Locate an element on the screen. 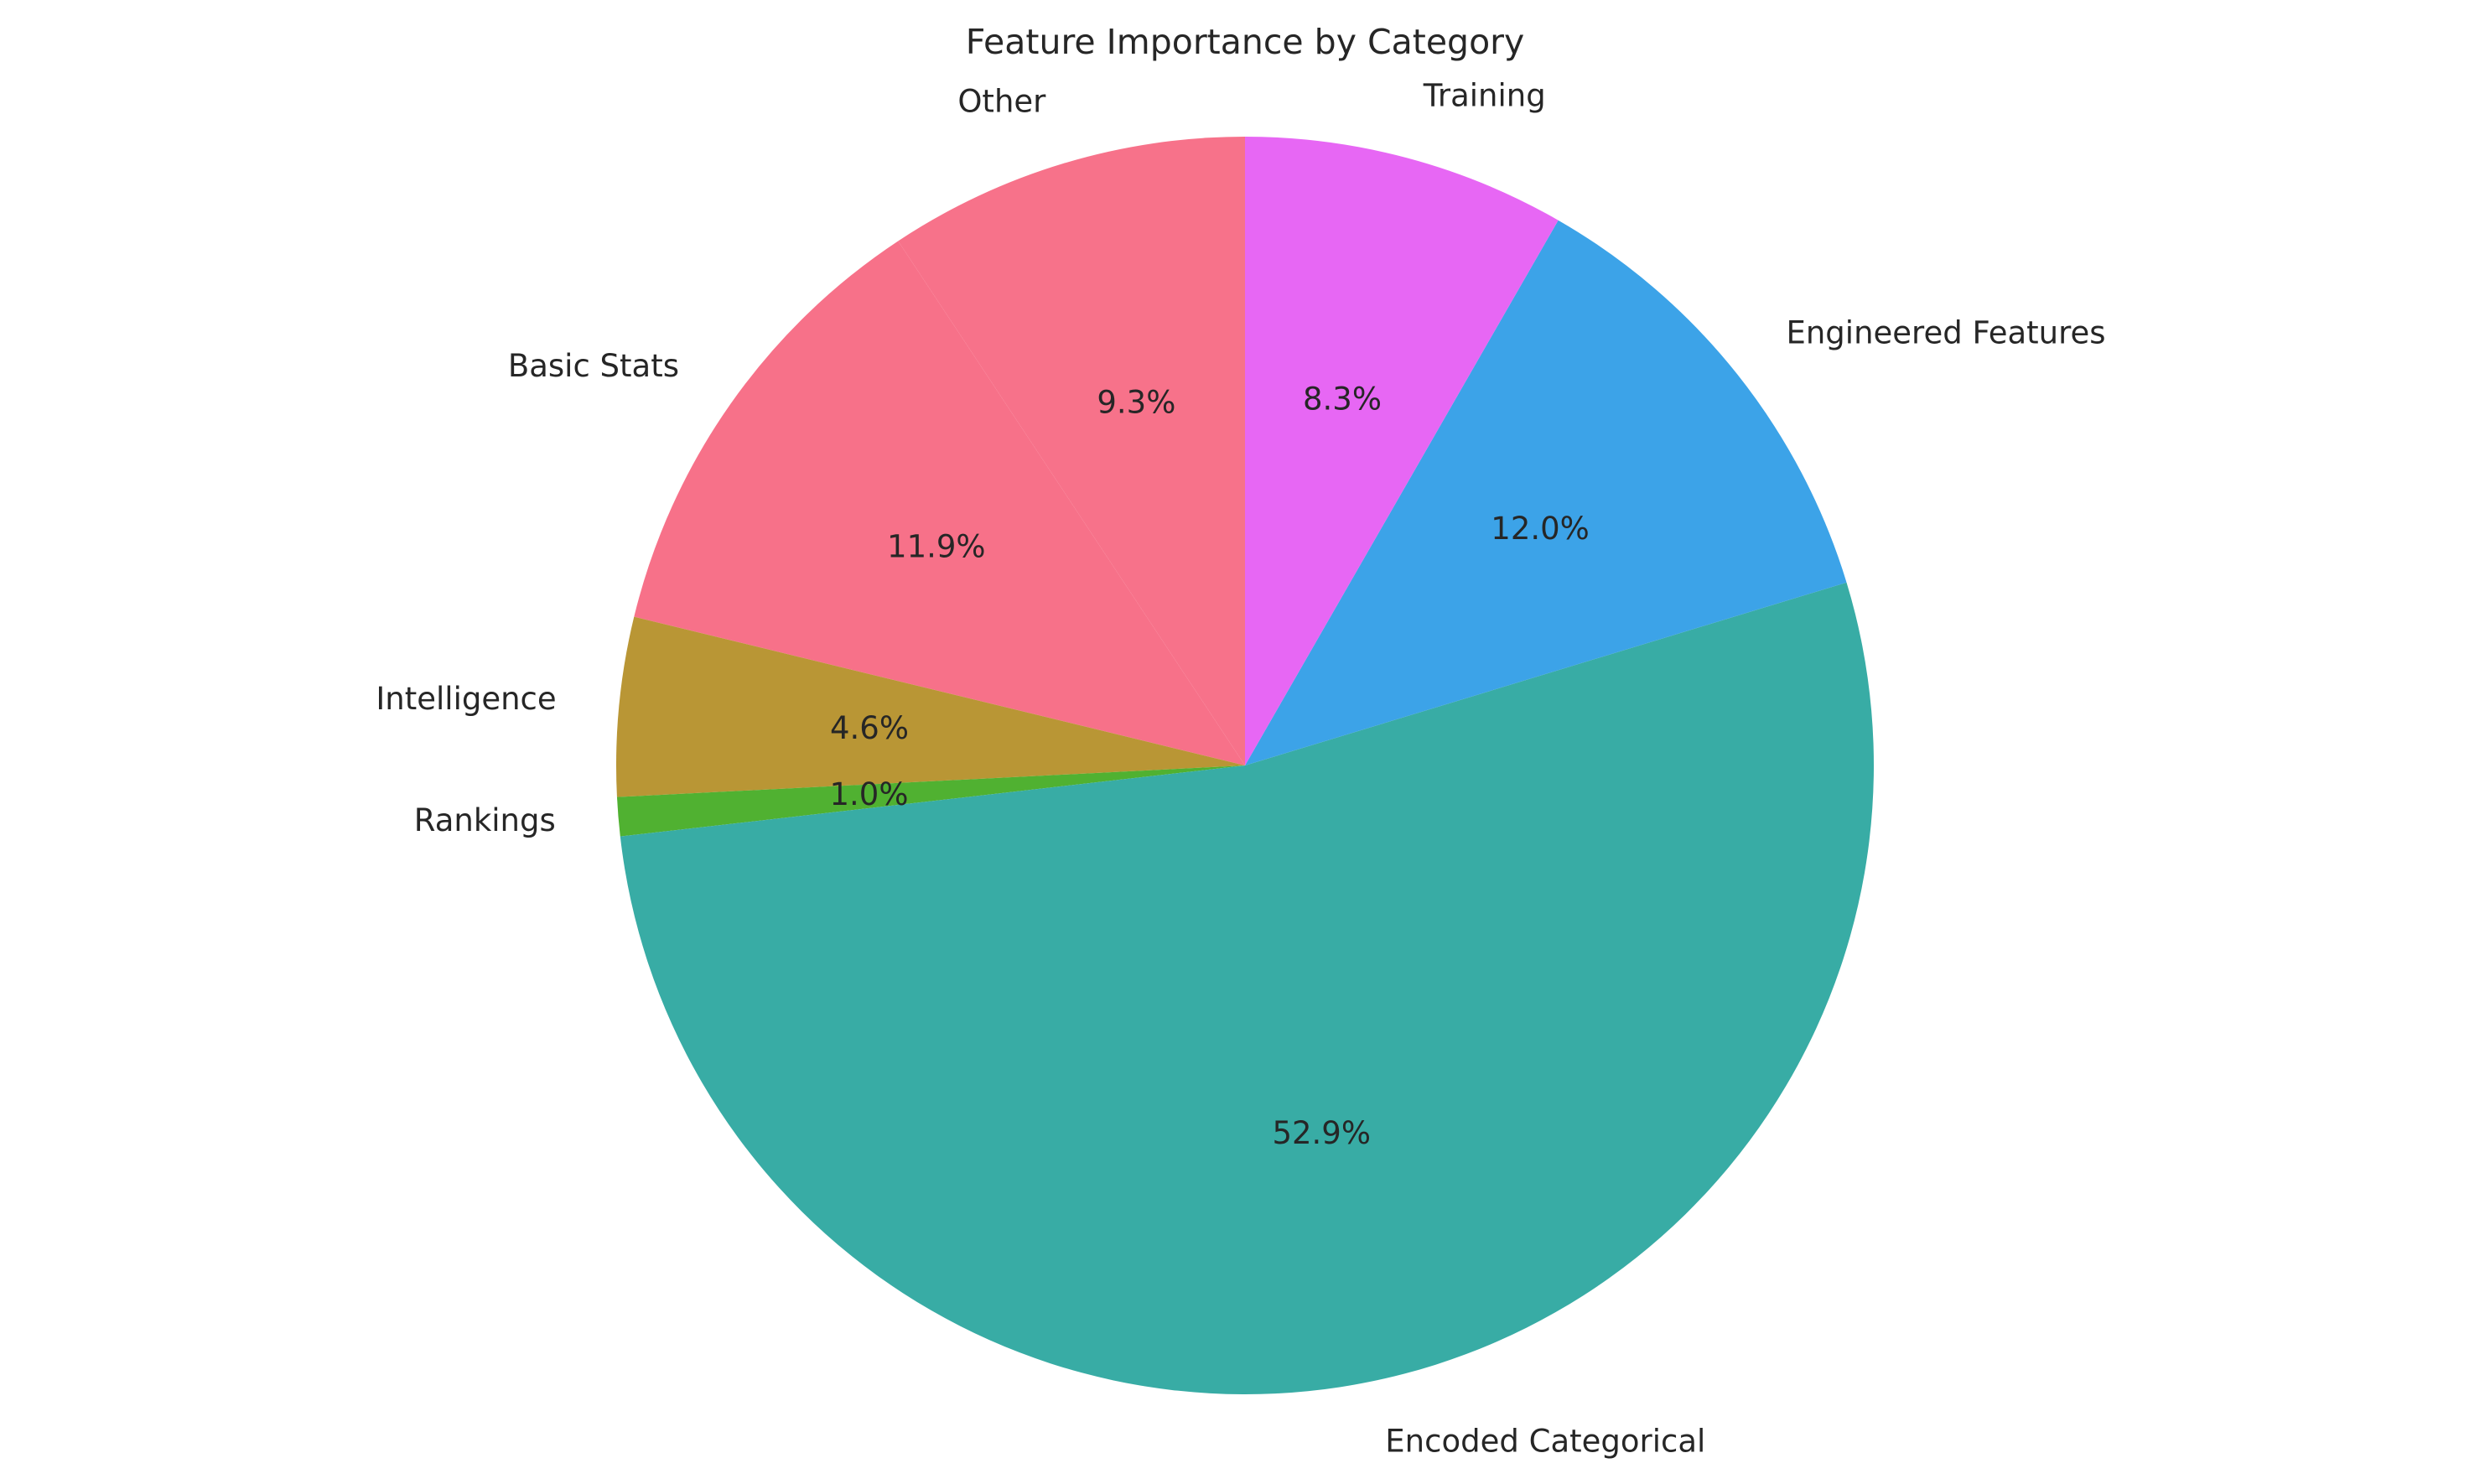  percent-label-training: 8.3% is located at coordinates (1342, 399).